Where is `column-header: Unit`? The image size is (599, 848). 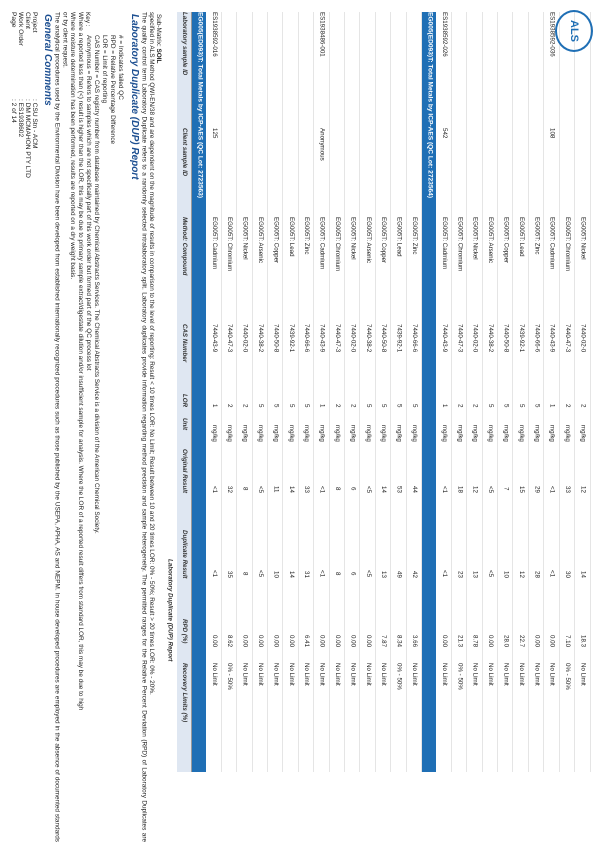
column-header: Unit is located at coordinates (184, 433).